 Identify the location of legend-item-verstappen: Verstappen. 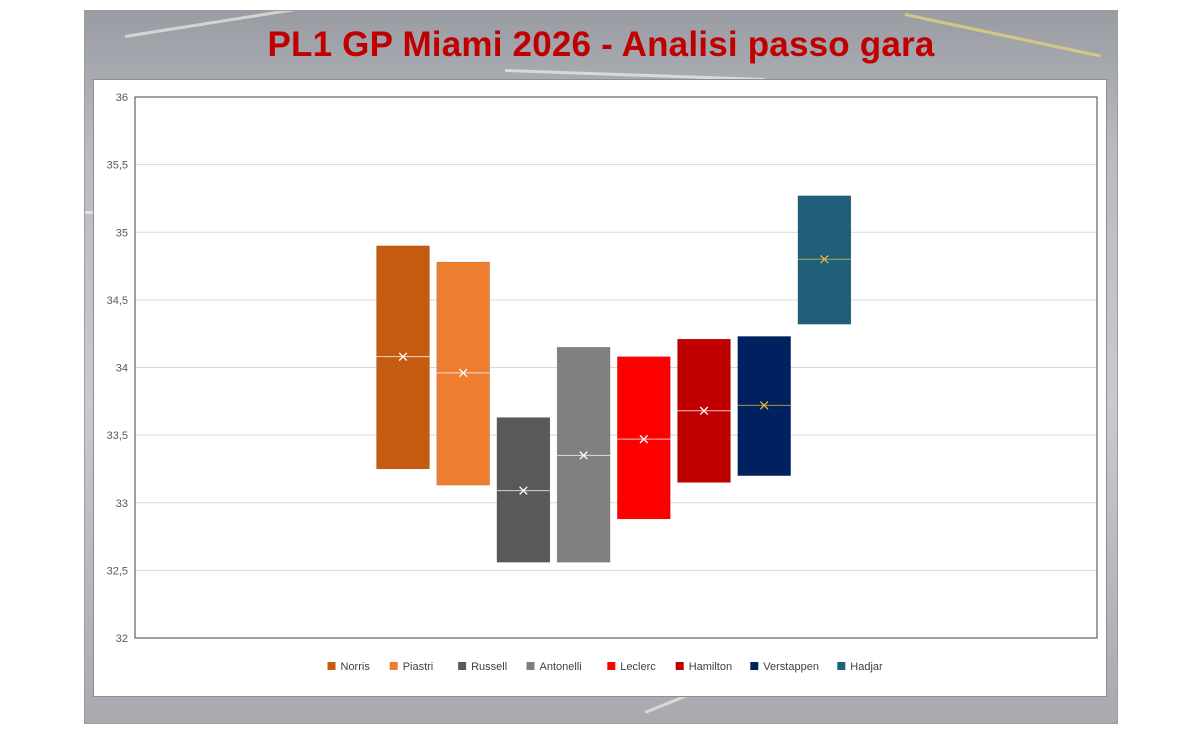
(784, 667).